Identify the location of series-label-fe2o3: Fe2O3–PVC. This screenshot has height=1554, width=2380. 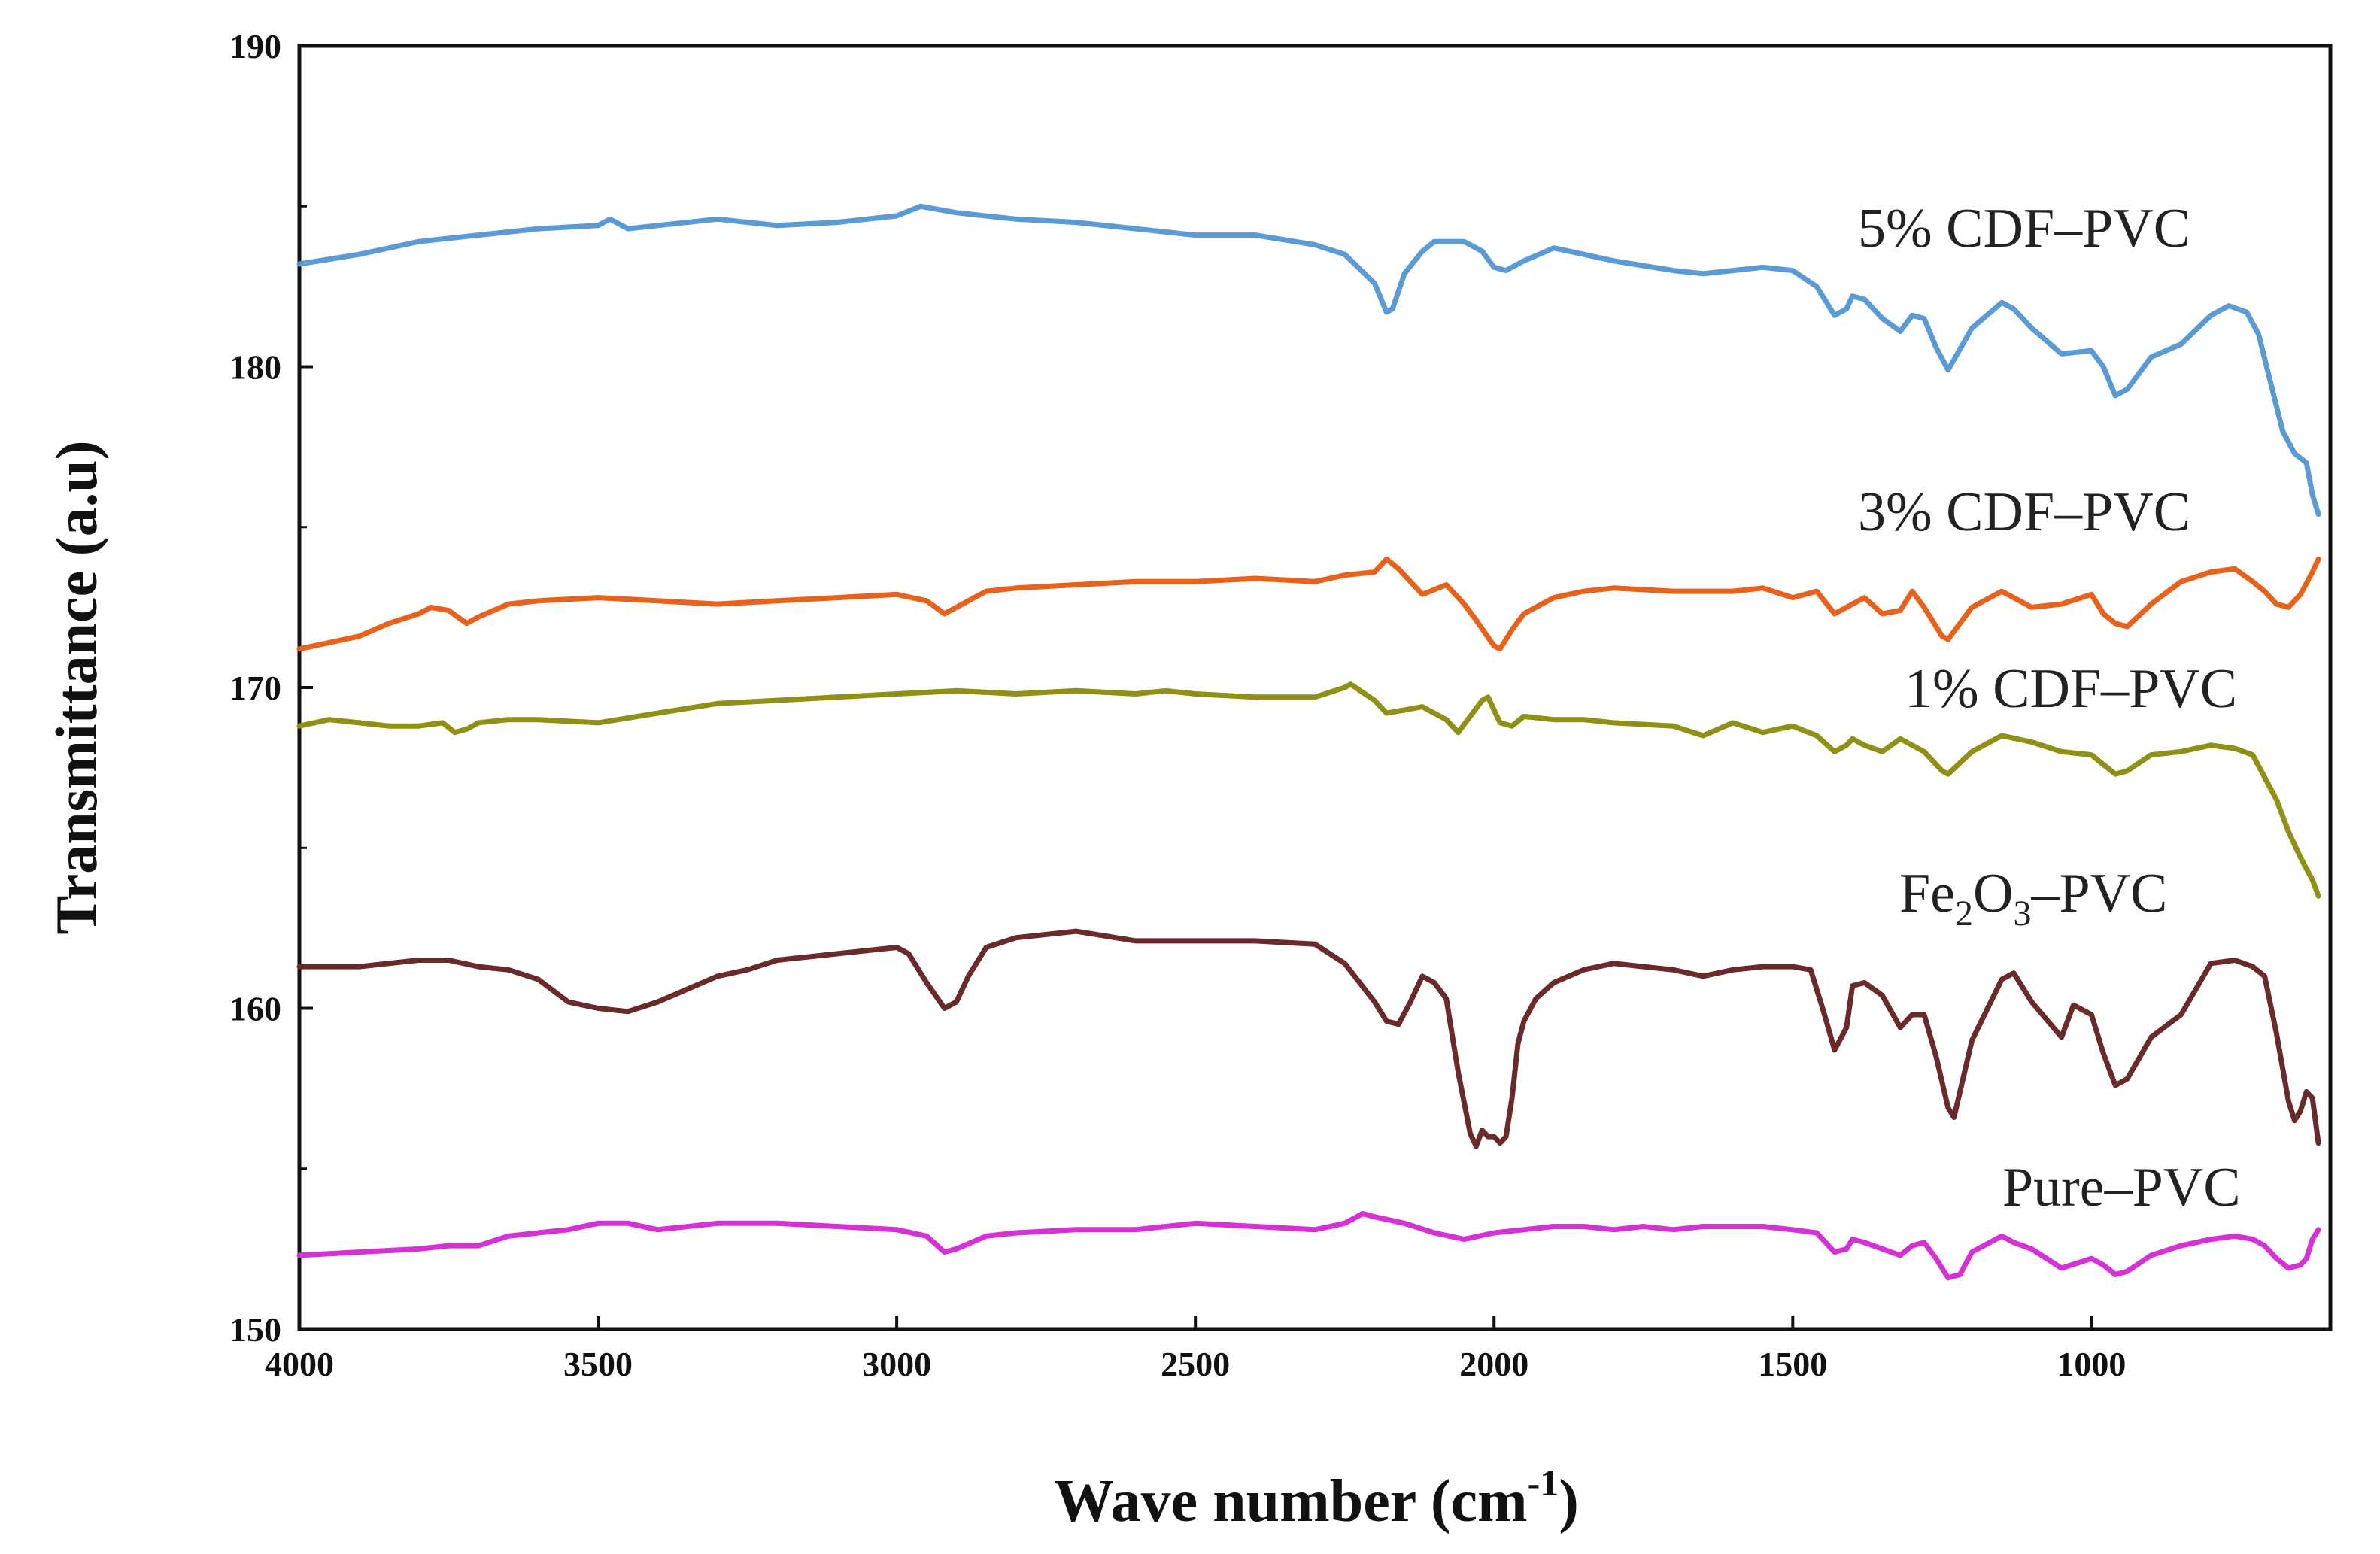
(2033, 898).